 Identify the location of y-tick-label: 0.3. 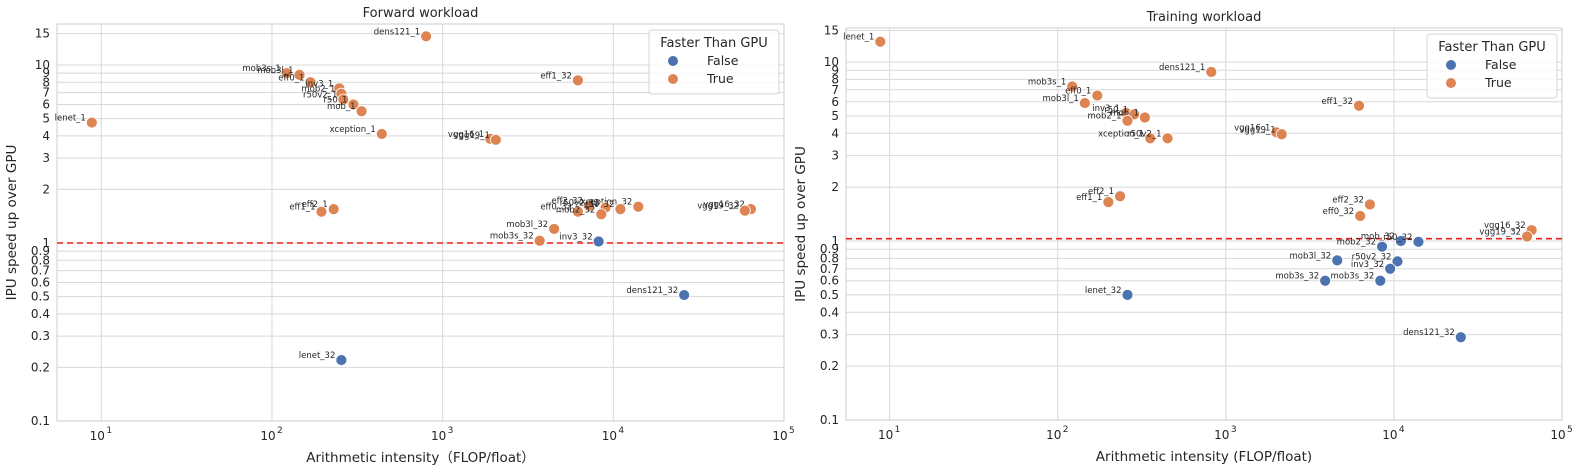
(40, 336).